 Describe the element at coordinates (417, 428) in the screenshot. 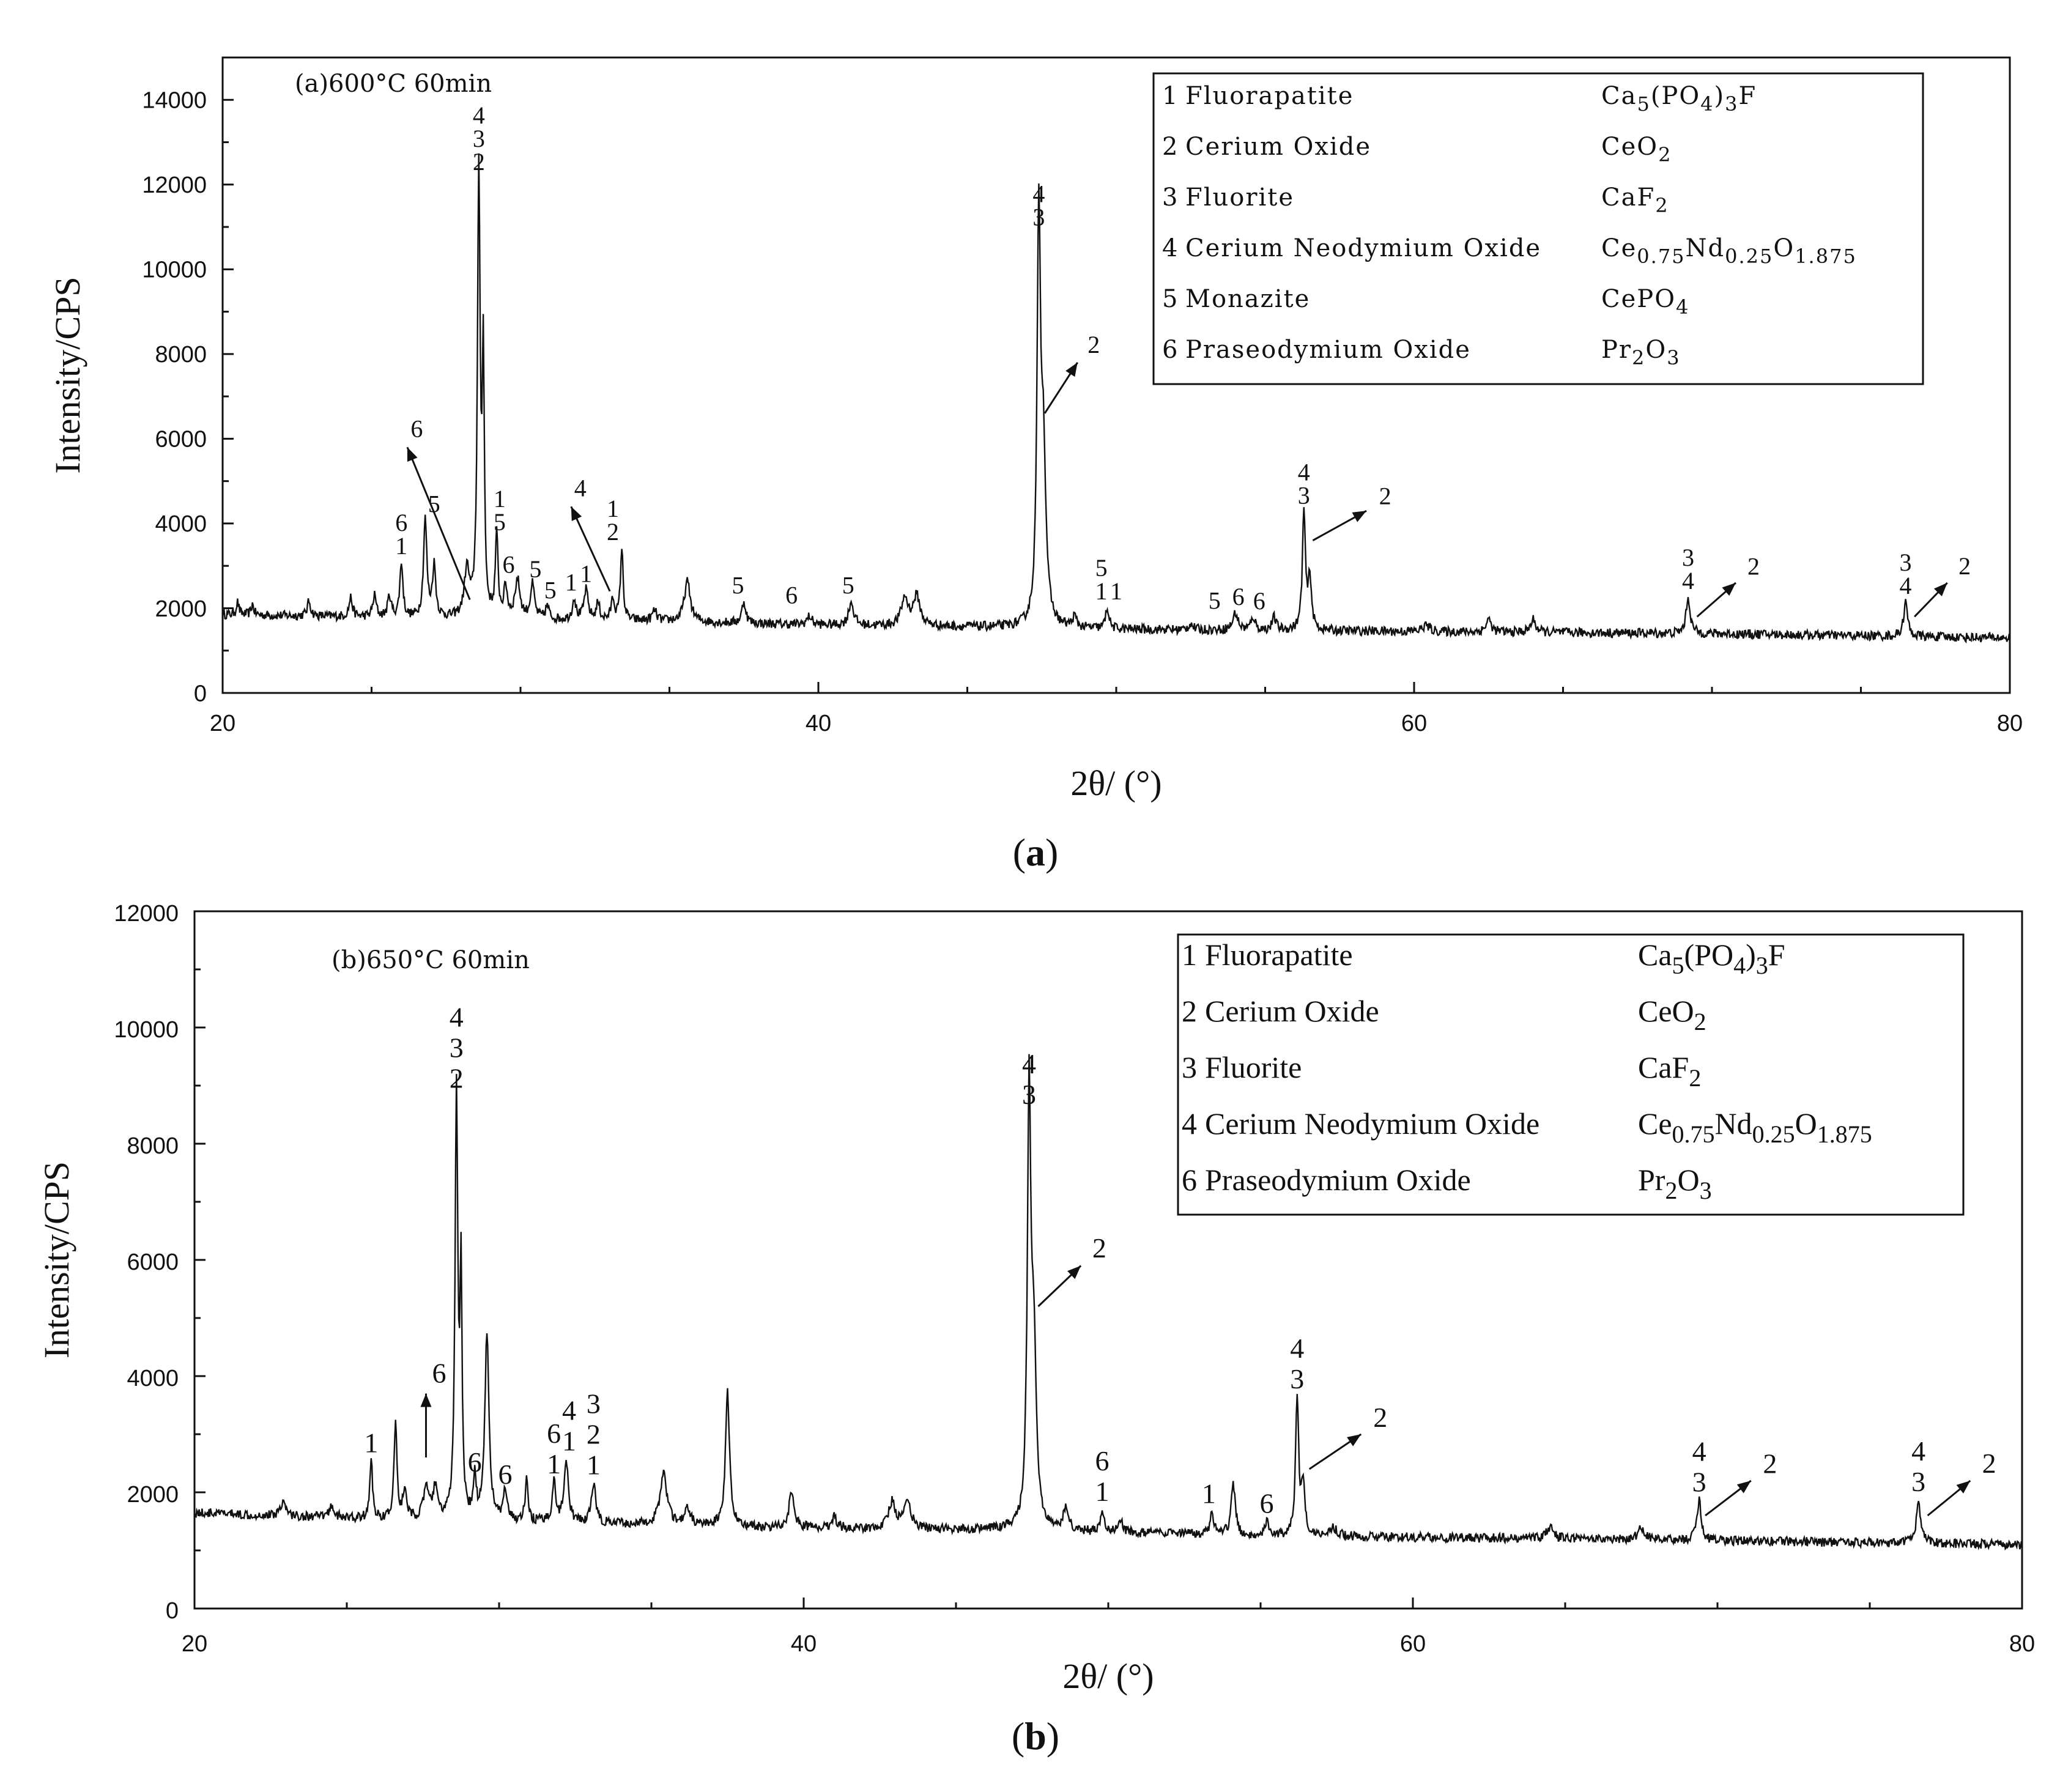

I see `arrow-label: 6` at that location.